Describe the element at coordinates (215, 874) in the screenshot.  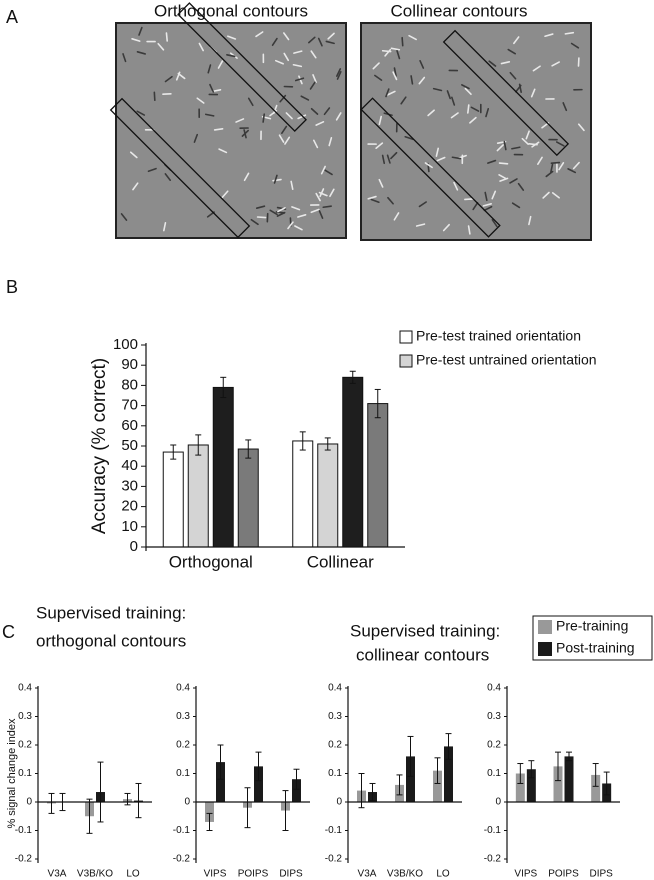
I see `x-tick-label: VIPS` at that location.